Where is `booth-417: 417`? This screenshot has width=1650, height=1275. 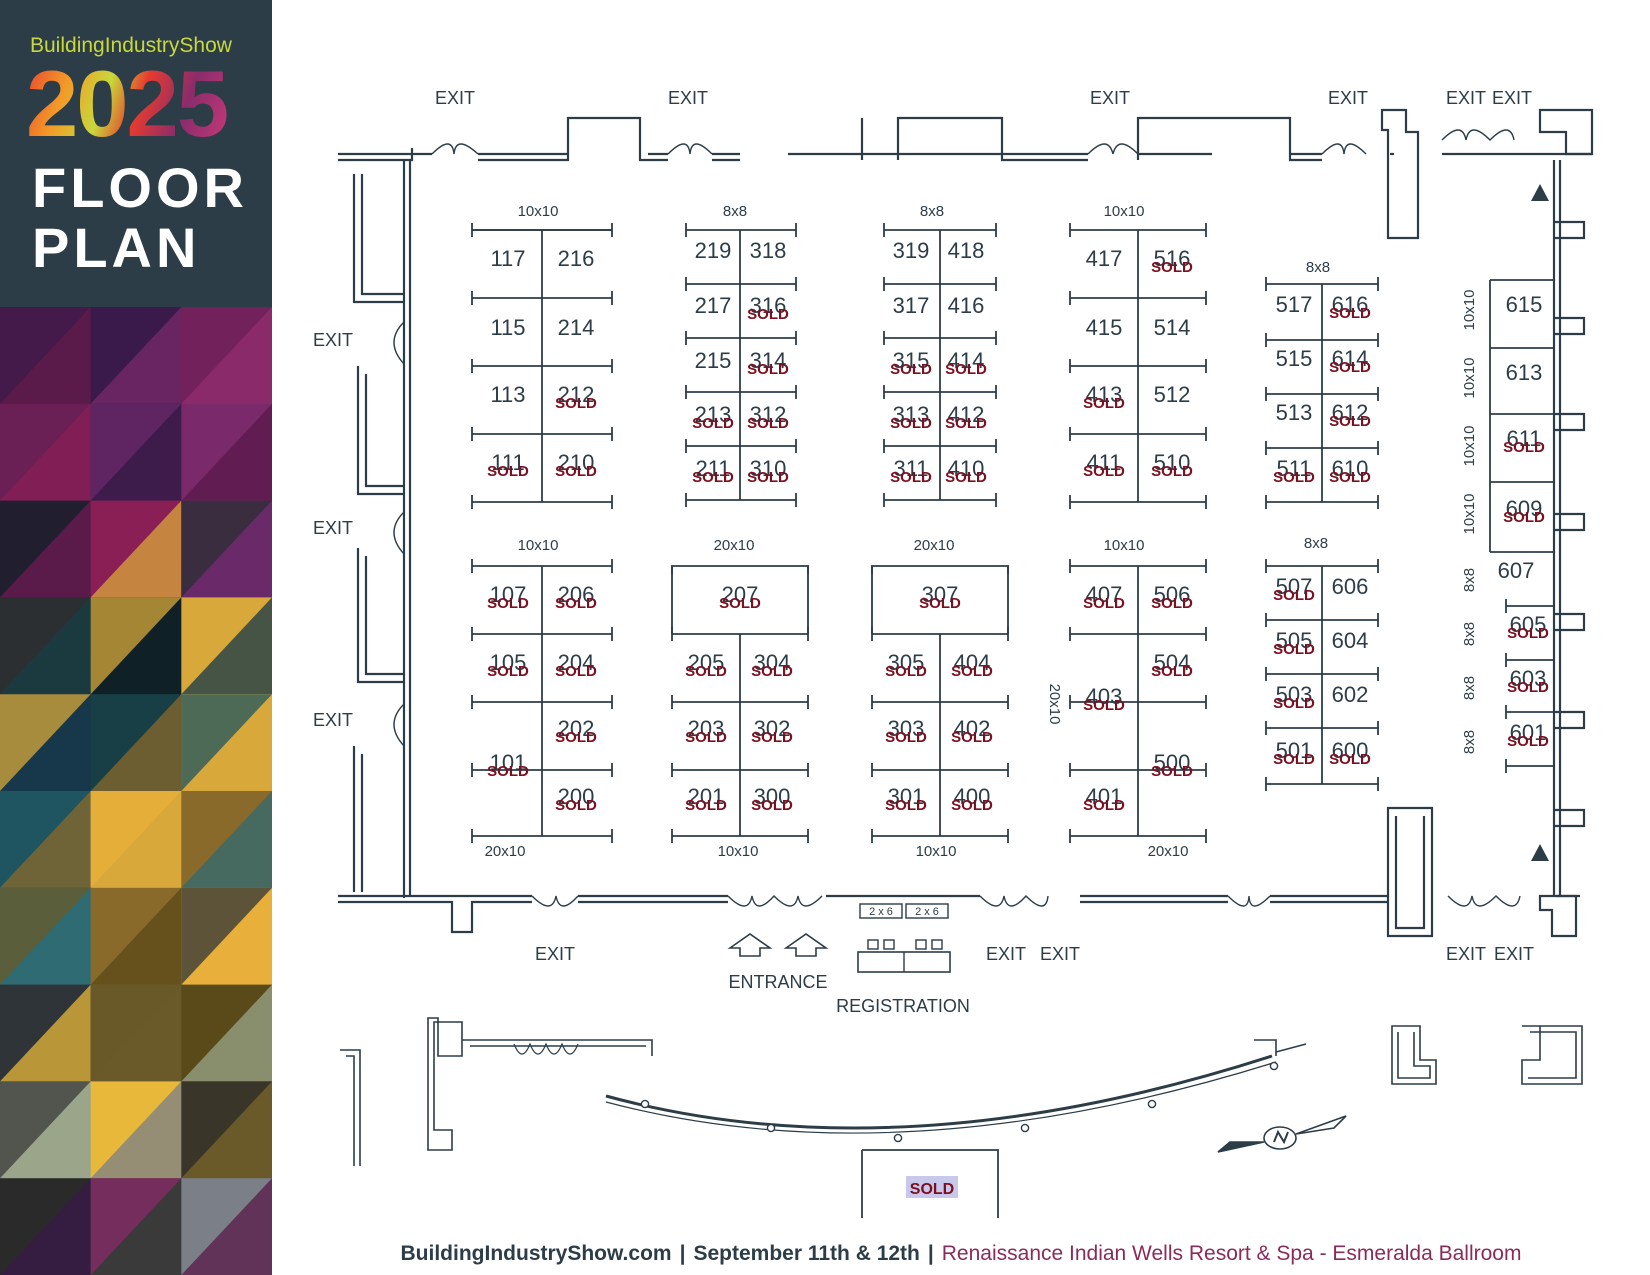
booth-417: 417 is located at coordinates (1104, 258).